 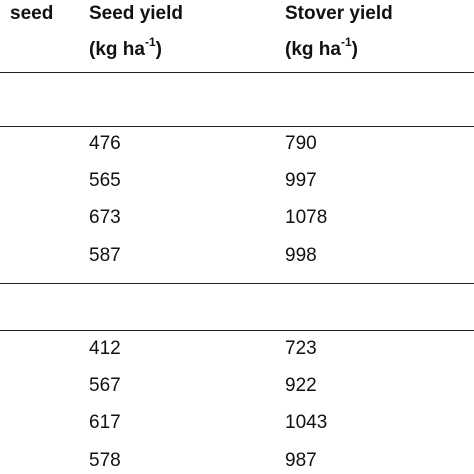 I want to click on table-cell-seed-yield: 673, so click(x=105, y=217).